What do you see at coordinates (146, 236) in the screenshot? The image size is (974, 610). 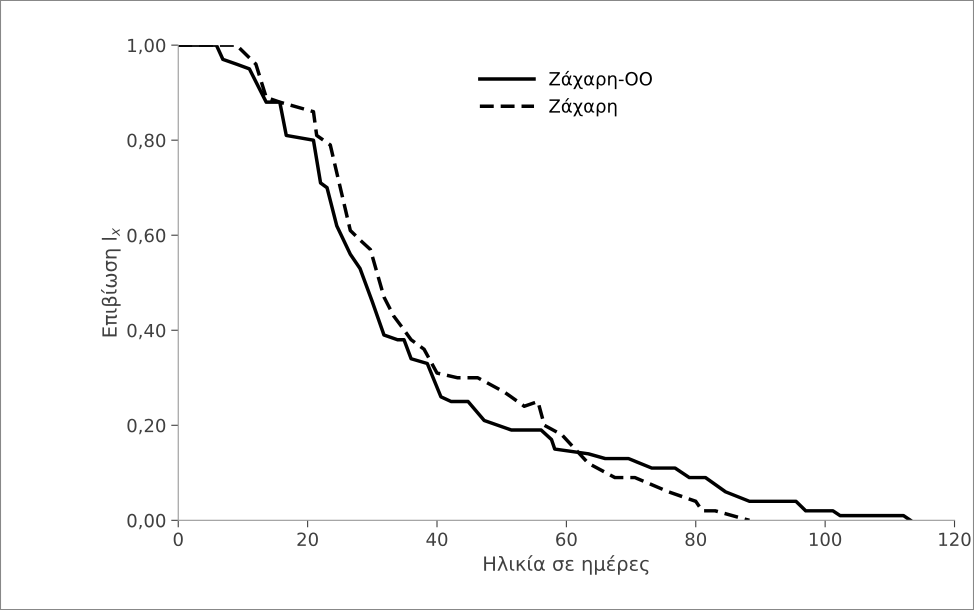 I see `y-tick-label: 0,60` at bounding box center [146, 236].